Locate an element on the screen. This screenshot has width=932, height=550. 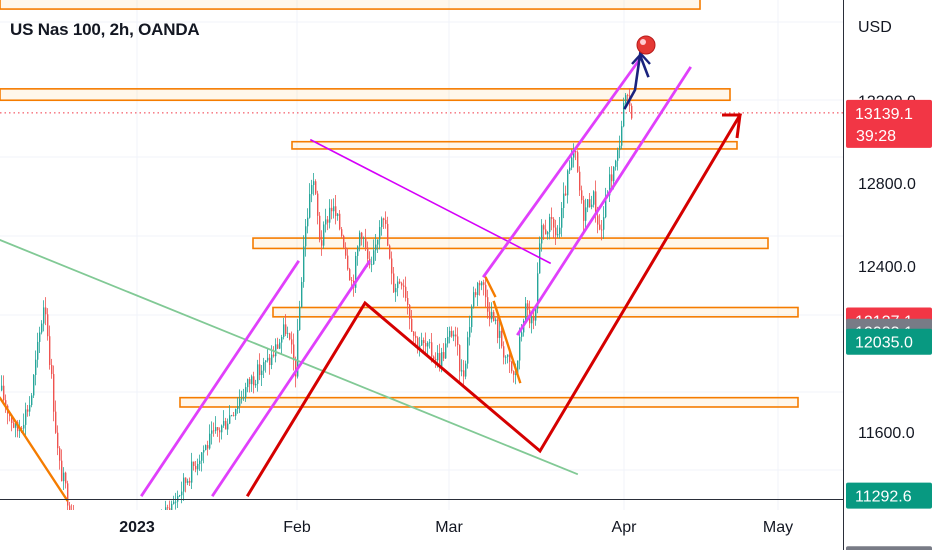
price-axis-bg is located at coordinates (887, 275).